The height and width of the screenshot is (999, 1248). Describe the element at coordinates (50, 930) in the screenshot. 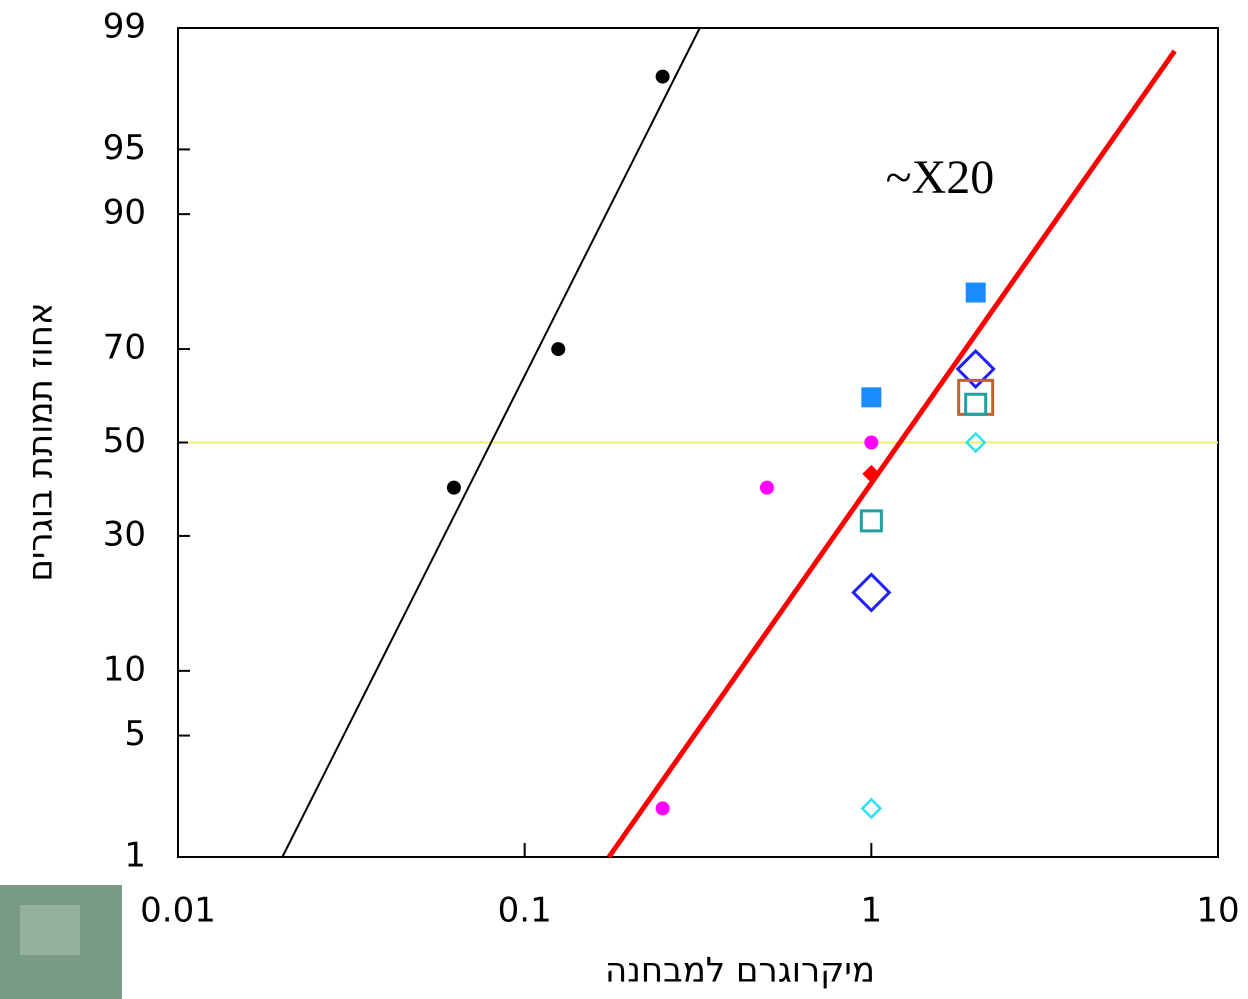

I see `leaf-image-detail` at that location.